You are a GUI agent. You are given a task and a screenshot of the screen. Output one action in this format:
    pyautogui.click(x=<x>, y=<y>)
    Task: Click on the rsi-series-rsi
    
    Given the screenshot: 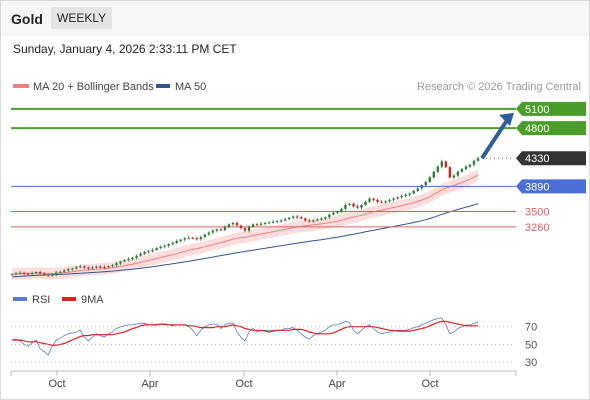 What is the action you would take?
    pyautogui.click(x=245, y=336)
    